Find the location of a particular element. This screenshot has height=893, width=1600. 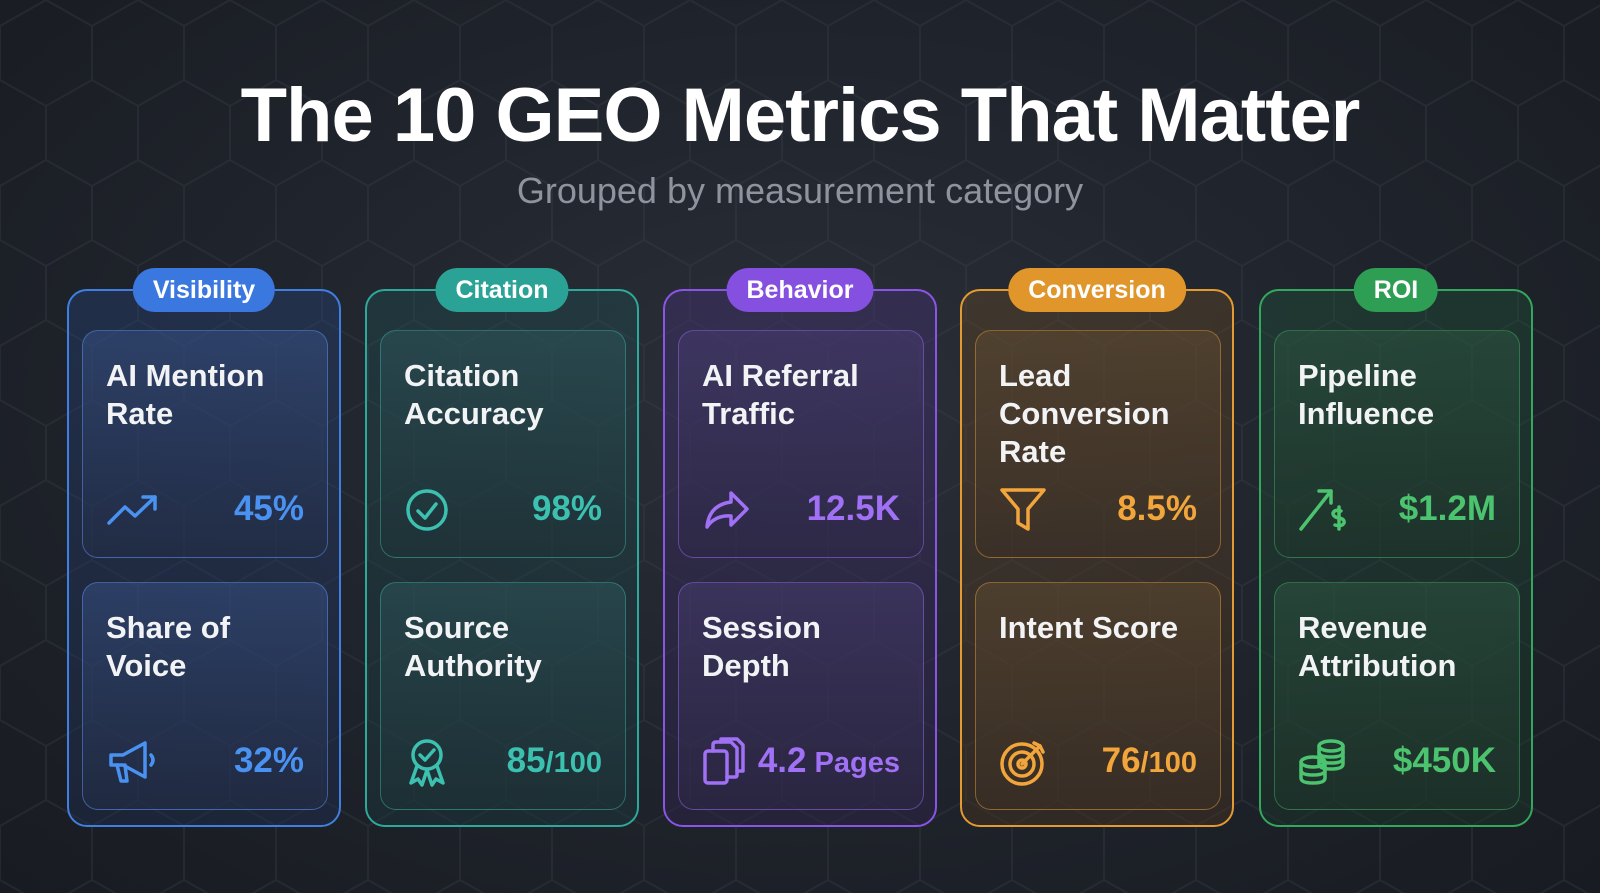

metric-card-revenue-attribution: Revenue Attribution $450K is located at coordinates (1397, 696).